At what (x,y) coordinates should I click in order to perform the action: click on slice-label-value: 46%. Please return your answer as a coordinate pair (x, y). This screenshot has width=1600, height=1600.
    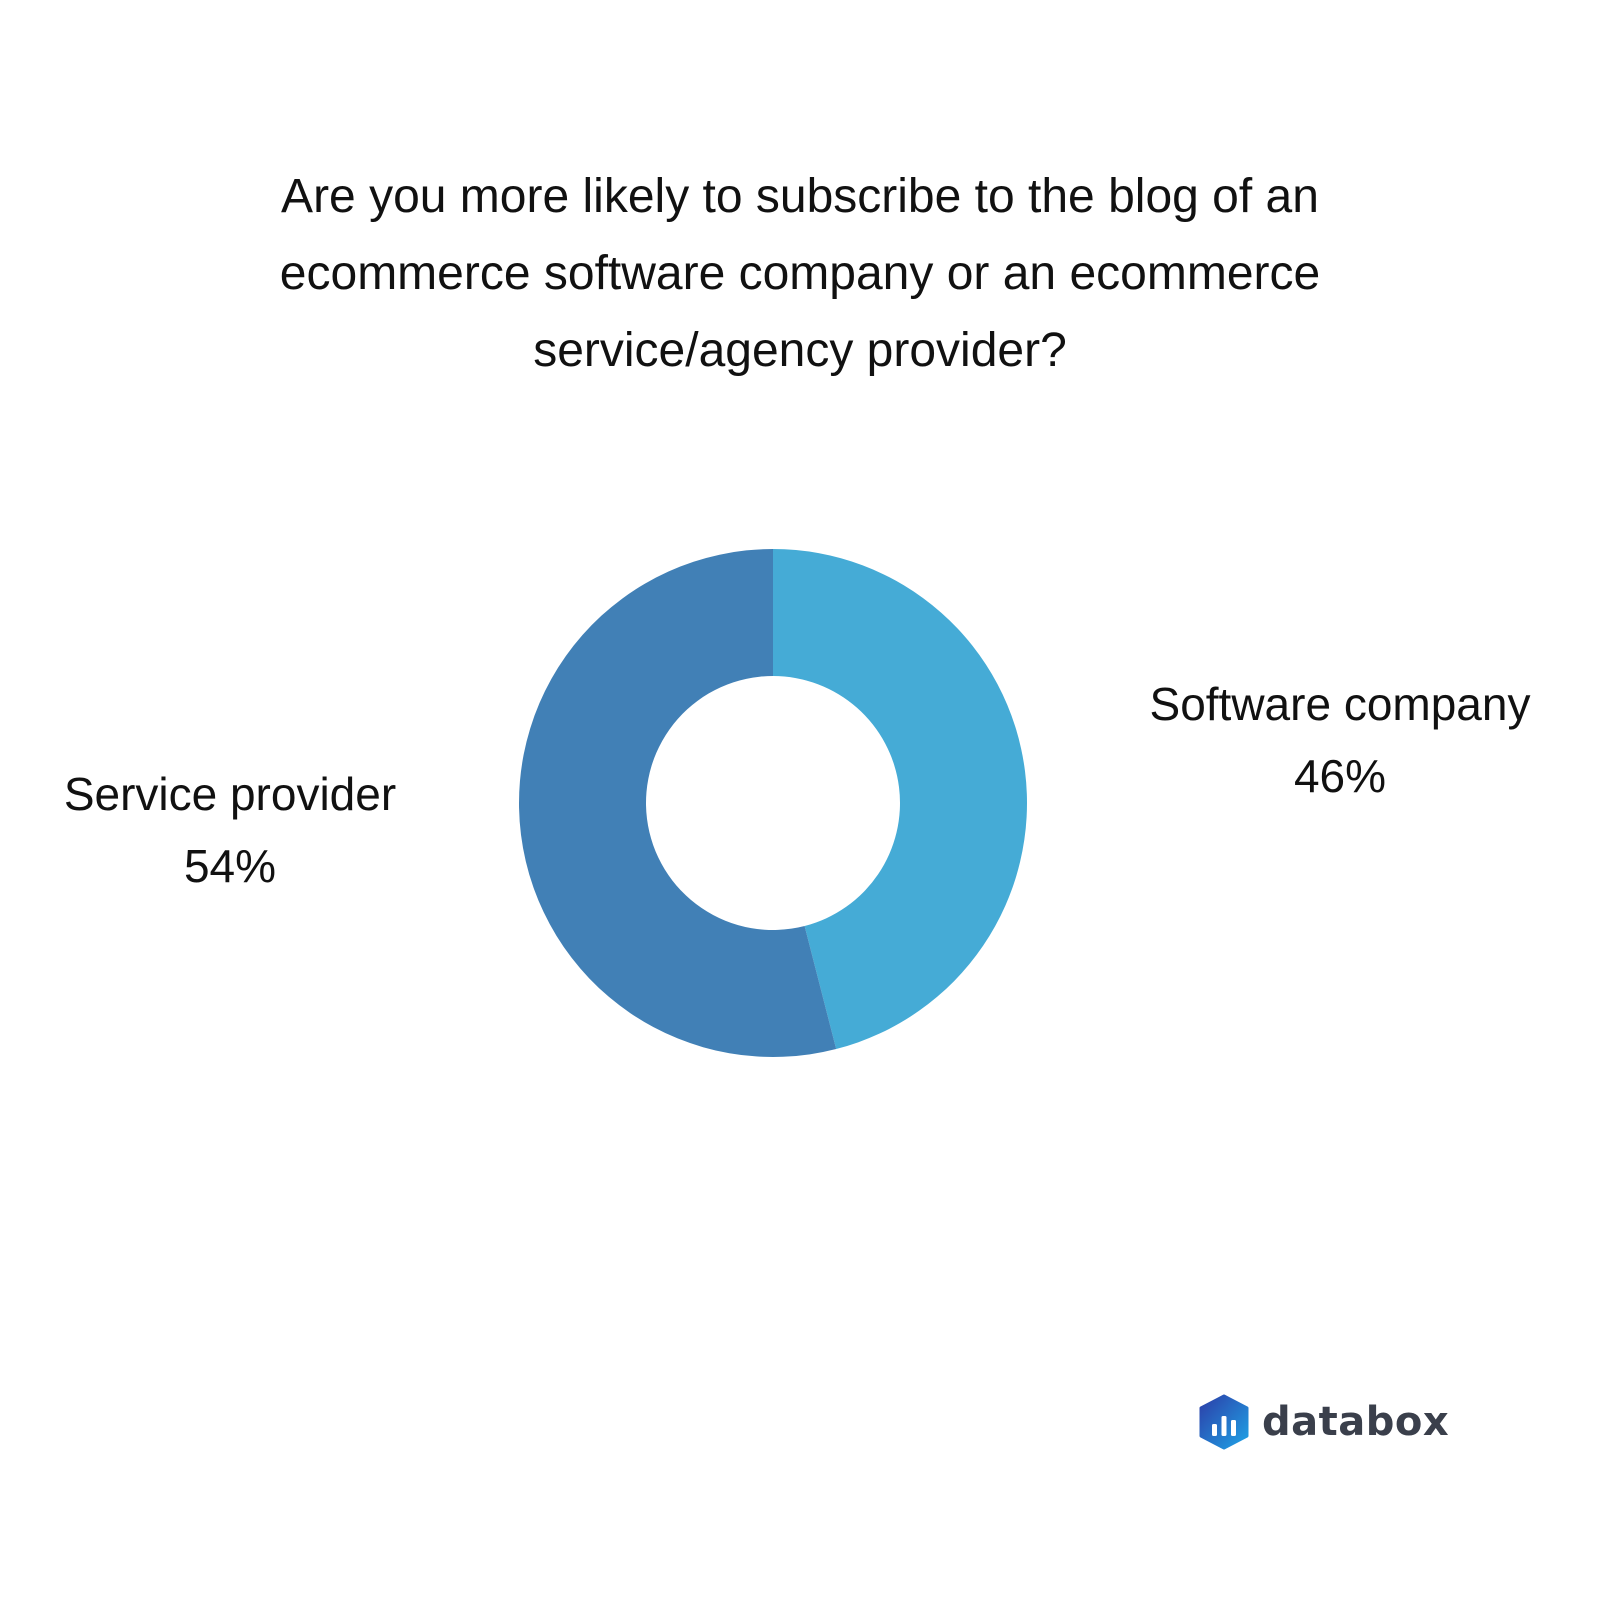
    Looking at the image, I should click on (1340, 776).